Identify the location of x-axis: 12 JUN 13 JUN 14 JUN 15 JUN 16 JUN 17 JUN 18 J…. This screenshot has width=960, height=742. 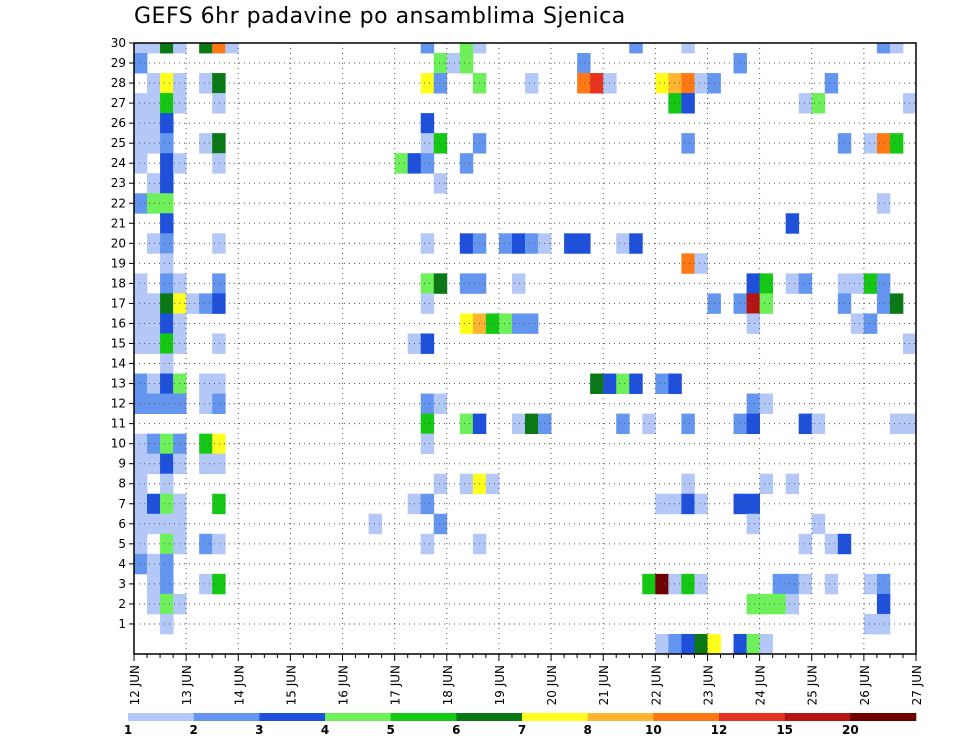
(526, 679).